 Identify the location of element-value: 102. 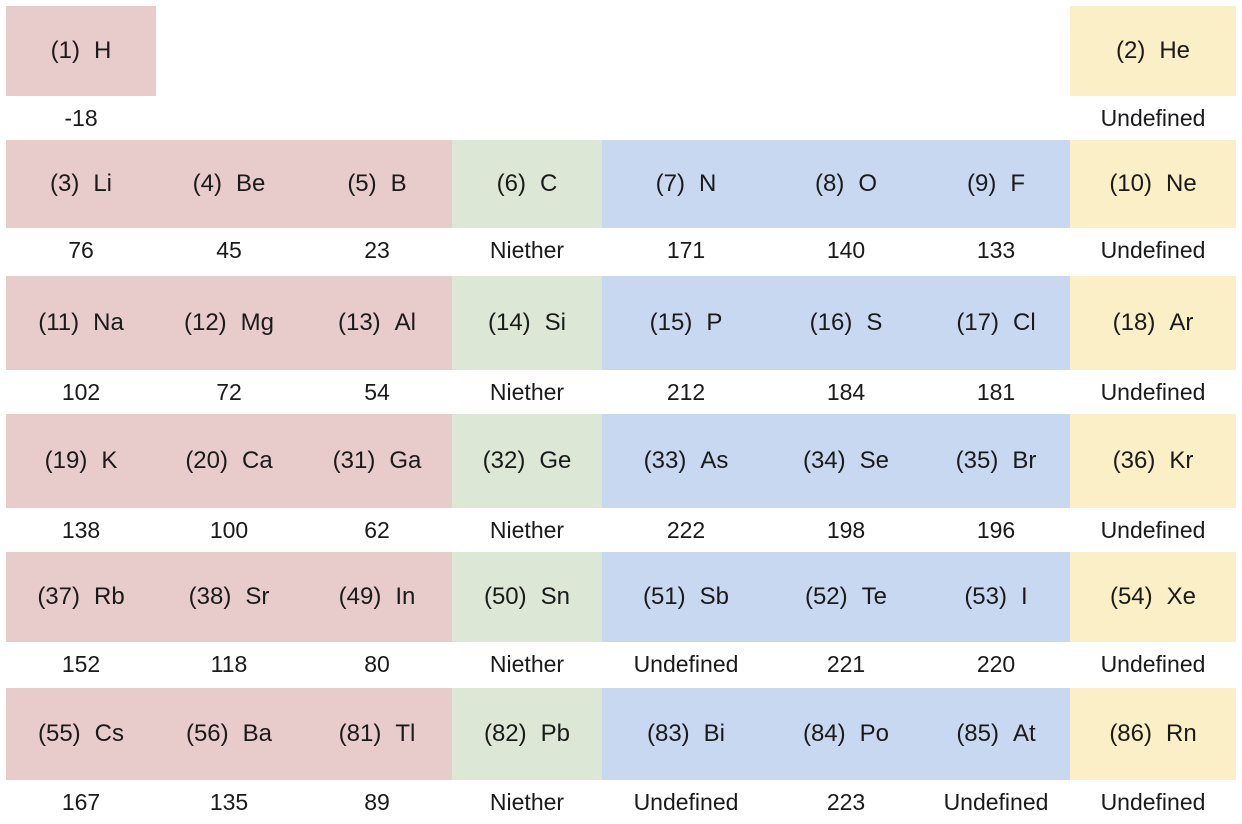
(81, 391).